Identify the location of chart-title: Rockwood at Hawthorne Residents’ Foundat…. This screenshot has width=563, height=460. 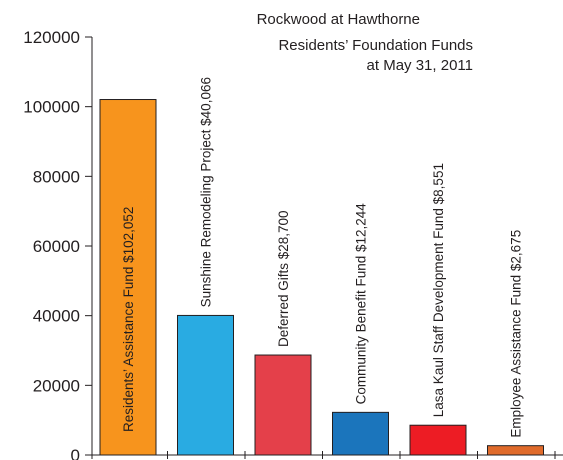
(365, 42).